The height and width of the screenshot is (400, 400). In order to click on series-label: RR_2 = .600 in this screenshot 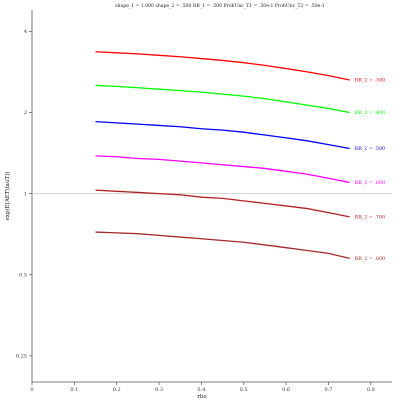, I will do `click(370, 183)`.